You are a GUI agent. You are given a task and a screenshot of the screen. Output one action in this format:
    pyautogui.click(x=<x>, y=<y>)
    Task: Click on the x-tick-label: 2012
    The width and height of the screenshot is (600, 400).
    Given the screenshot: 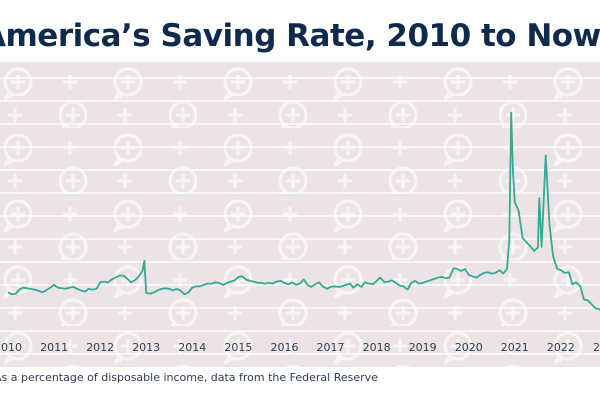 What is the action you would take?
    pyautogui.click(x=100, y=347)
    